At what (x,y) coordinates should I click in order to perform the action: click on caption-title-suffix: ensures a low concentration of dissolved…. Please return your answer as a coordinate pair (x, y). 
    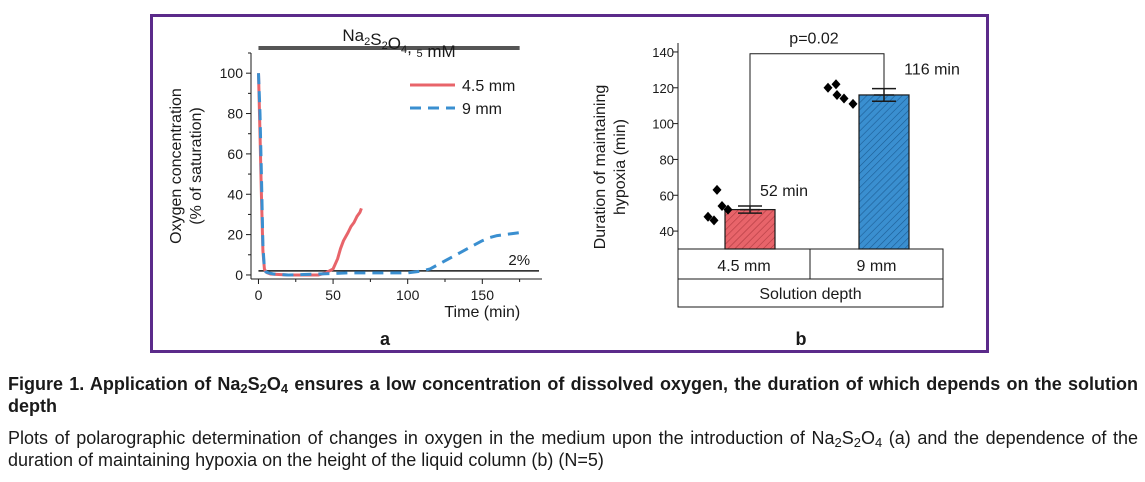
    Looking at the image, I should click on (573, 395).